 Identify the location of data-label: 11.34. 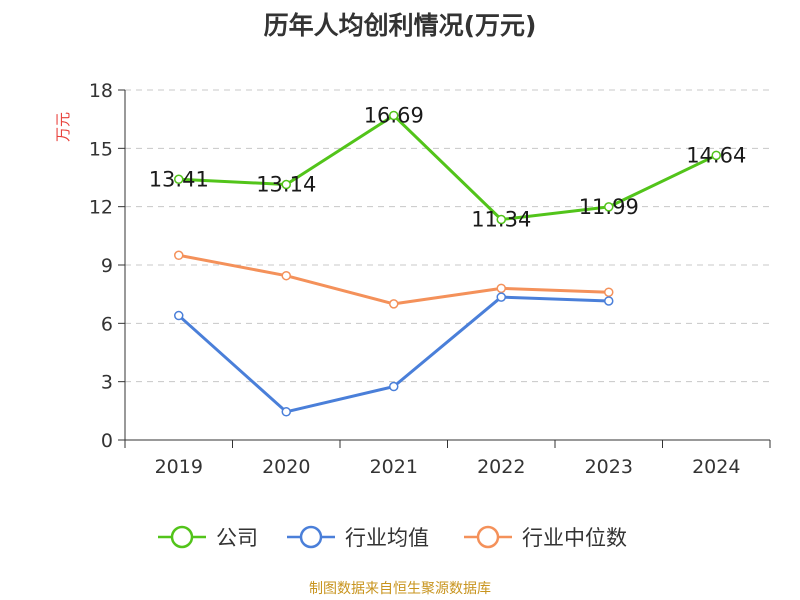
(501, 220).